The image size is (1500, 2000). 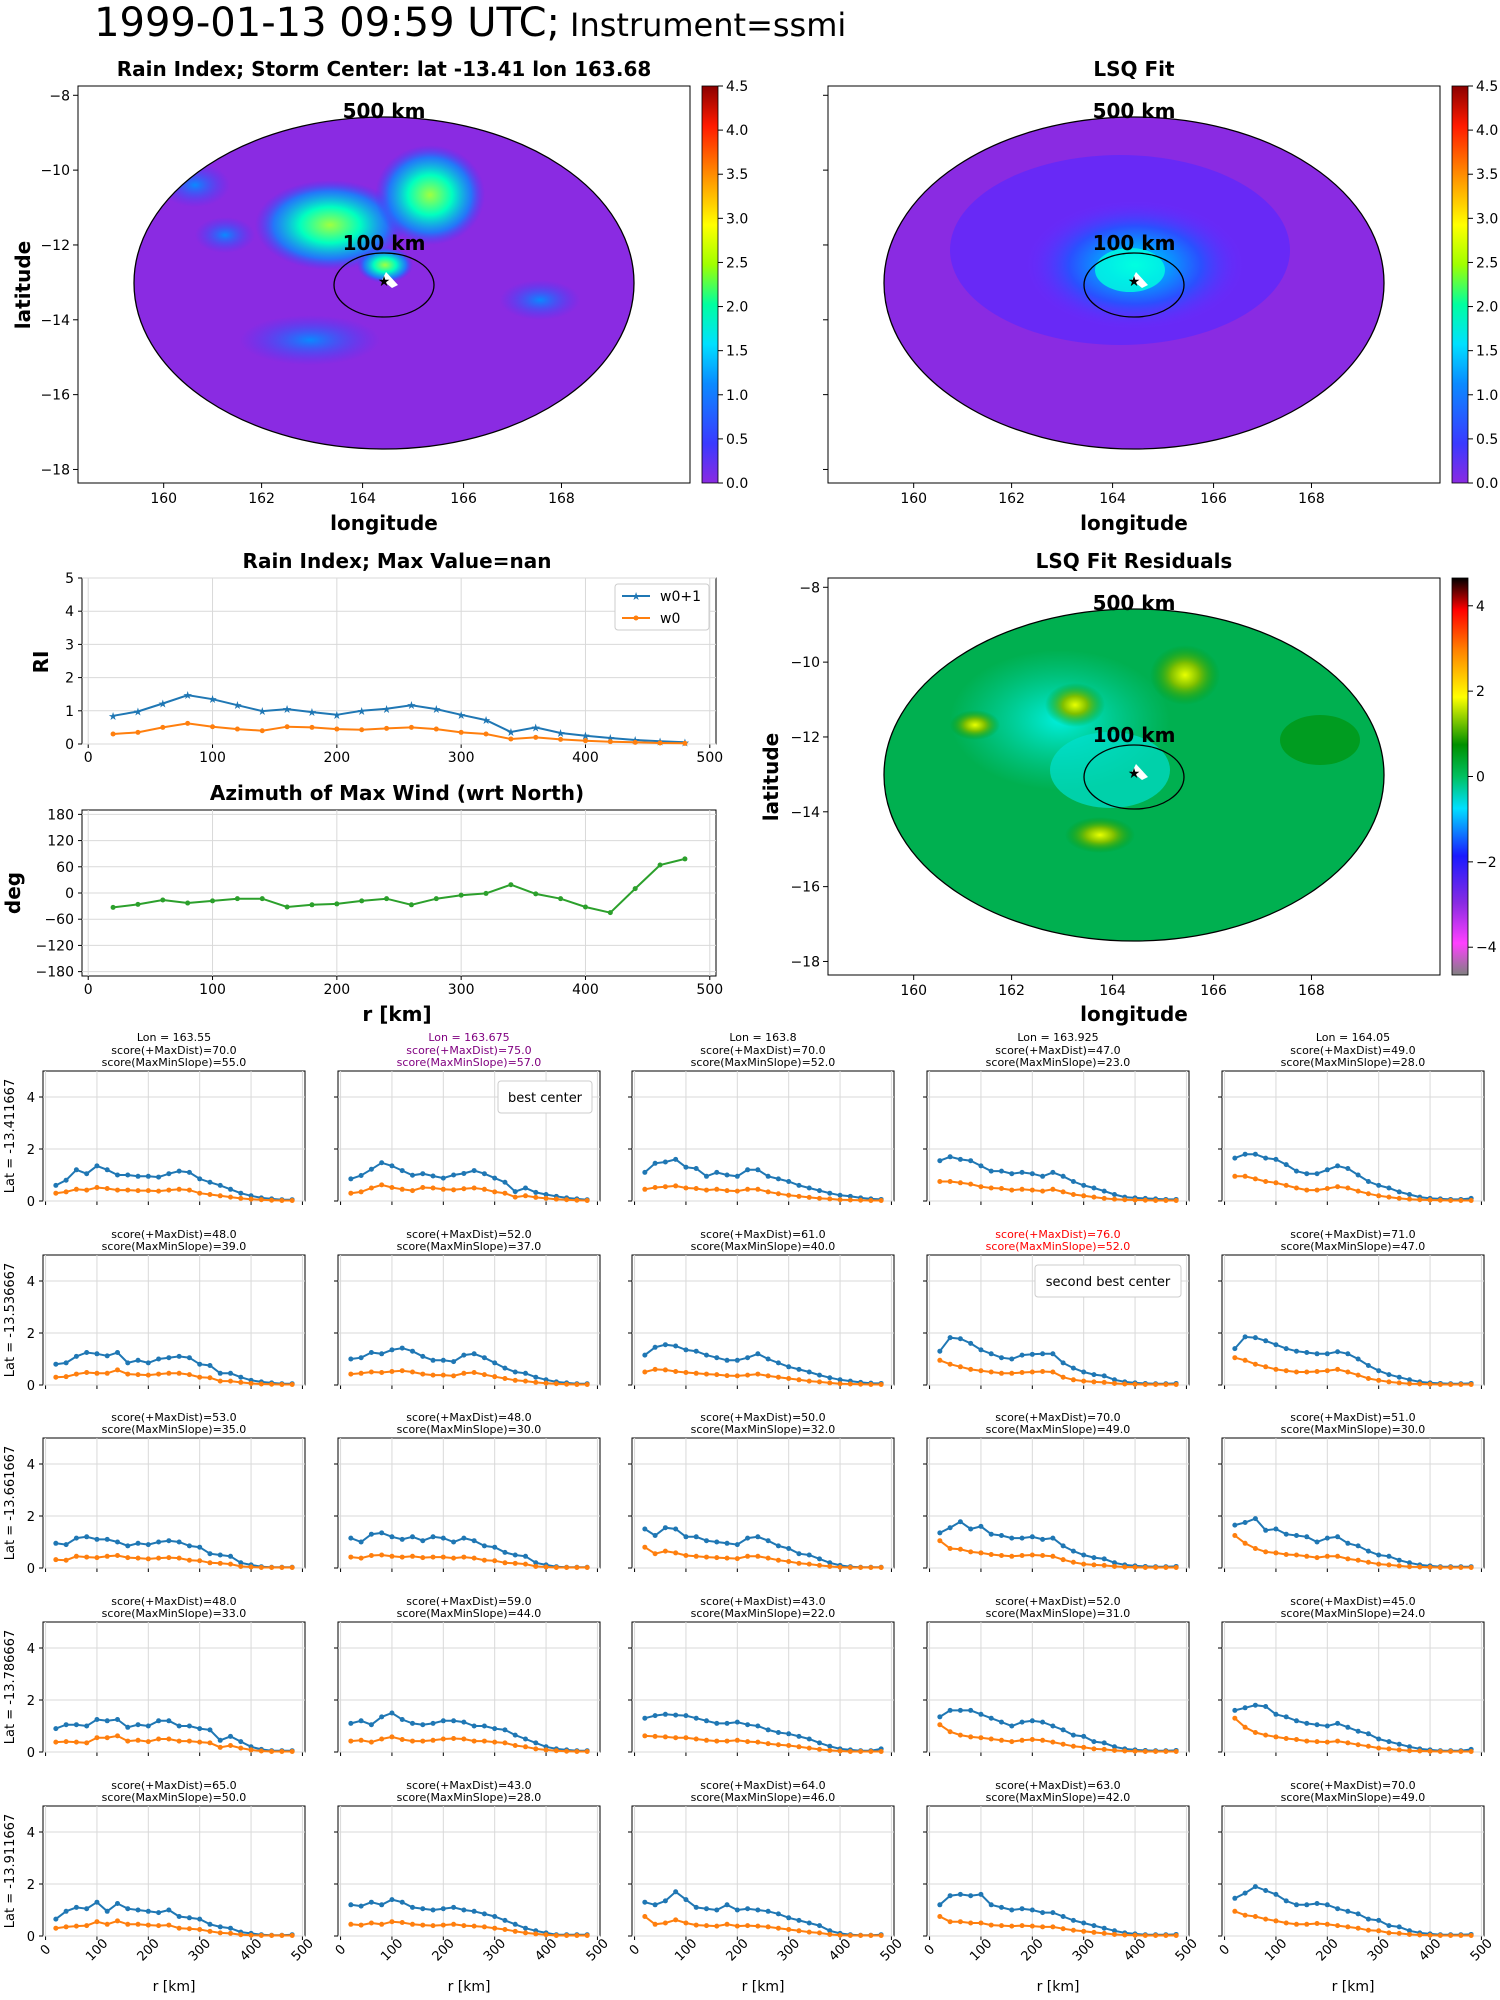 What do you see at coordinates (737, 440) in the screenshot?
I see `colorbar-tick-label: 0.5` at bounding box center [737, 440].